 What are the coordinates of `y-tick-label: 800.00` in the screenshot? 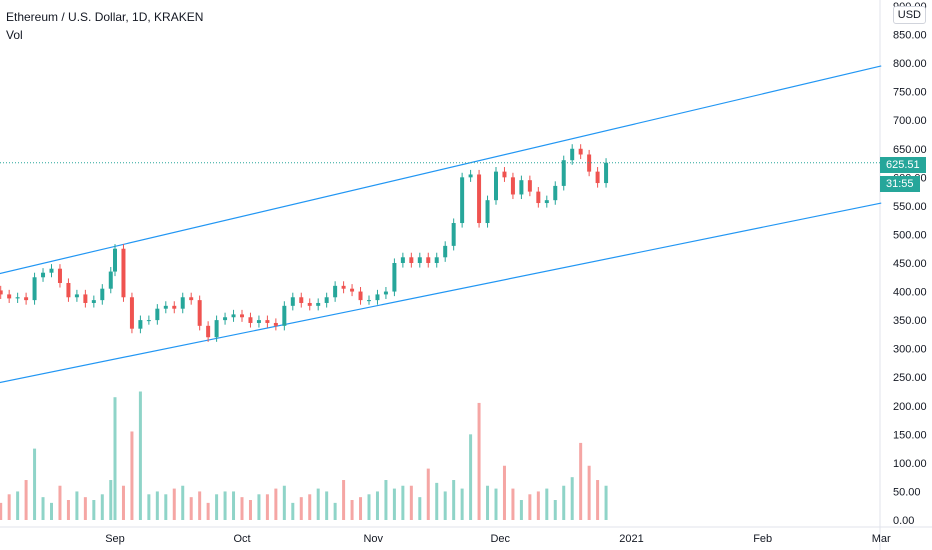 It's located at (910, 64).